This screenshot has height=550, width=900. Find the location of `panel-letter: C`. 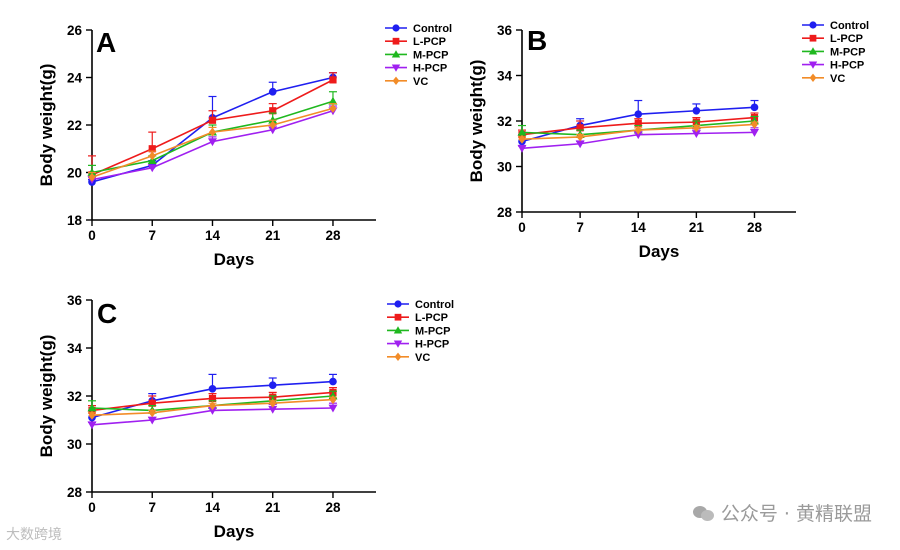

panel-letter: C is located at coordinates (107, 313).